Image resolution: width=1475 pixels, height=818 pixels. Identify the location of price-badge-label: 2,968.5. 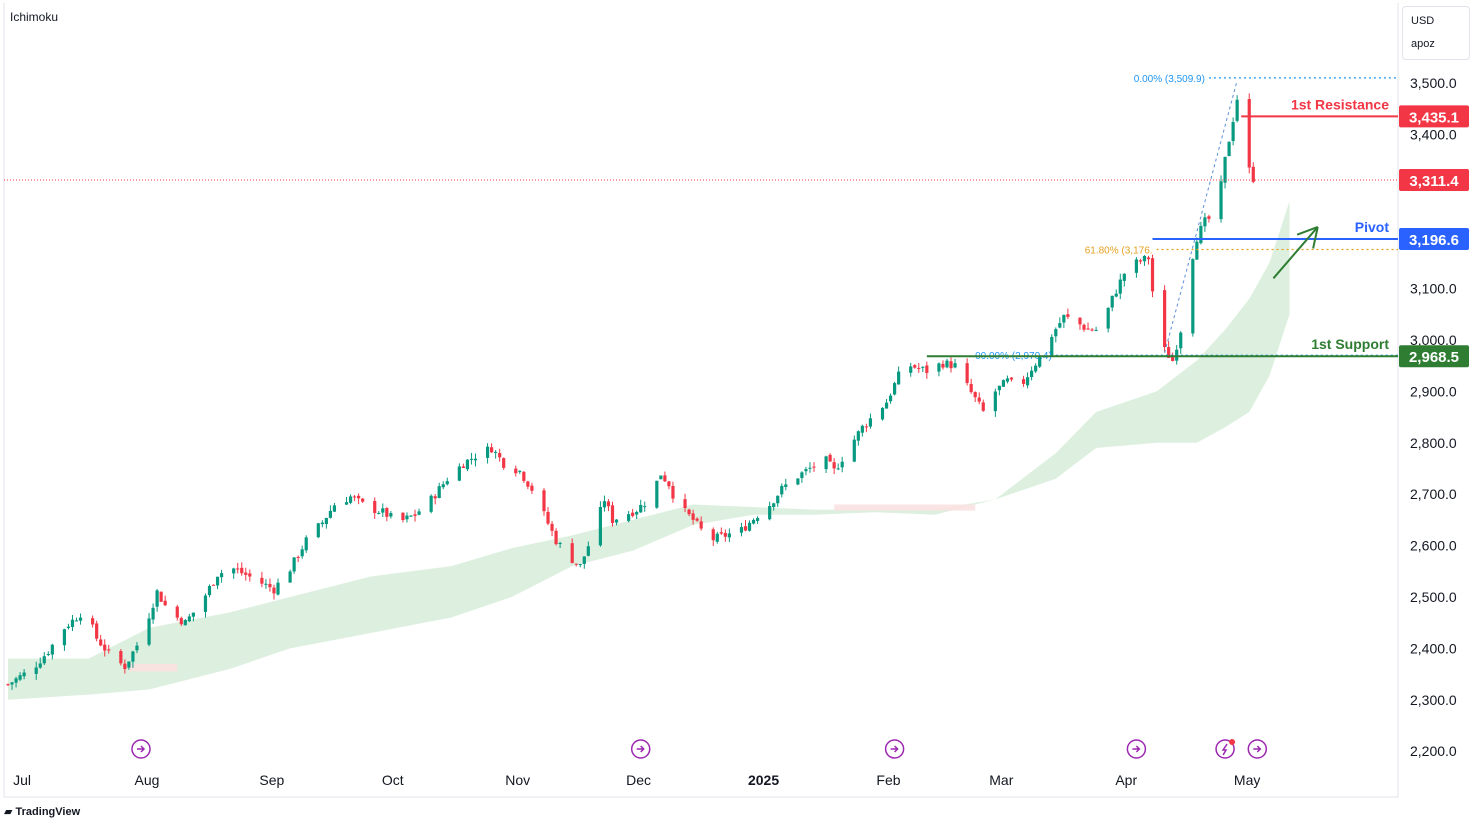
(1434, 357).